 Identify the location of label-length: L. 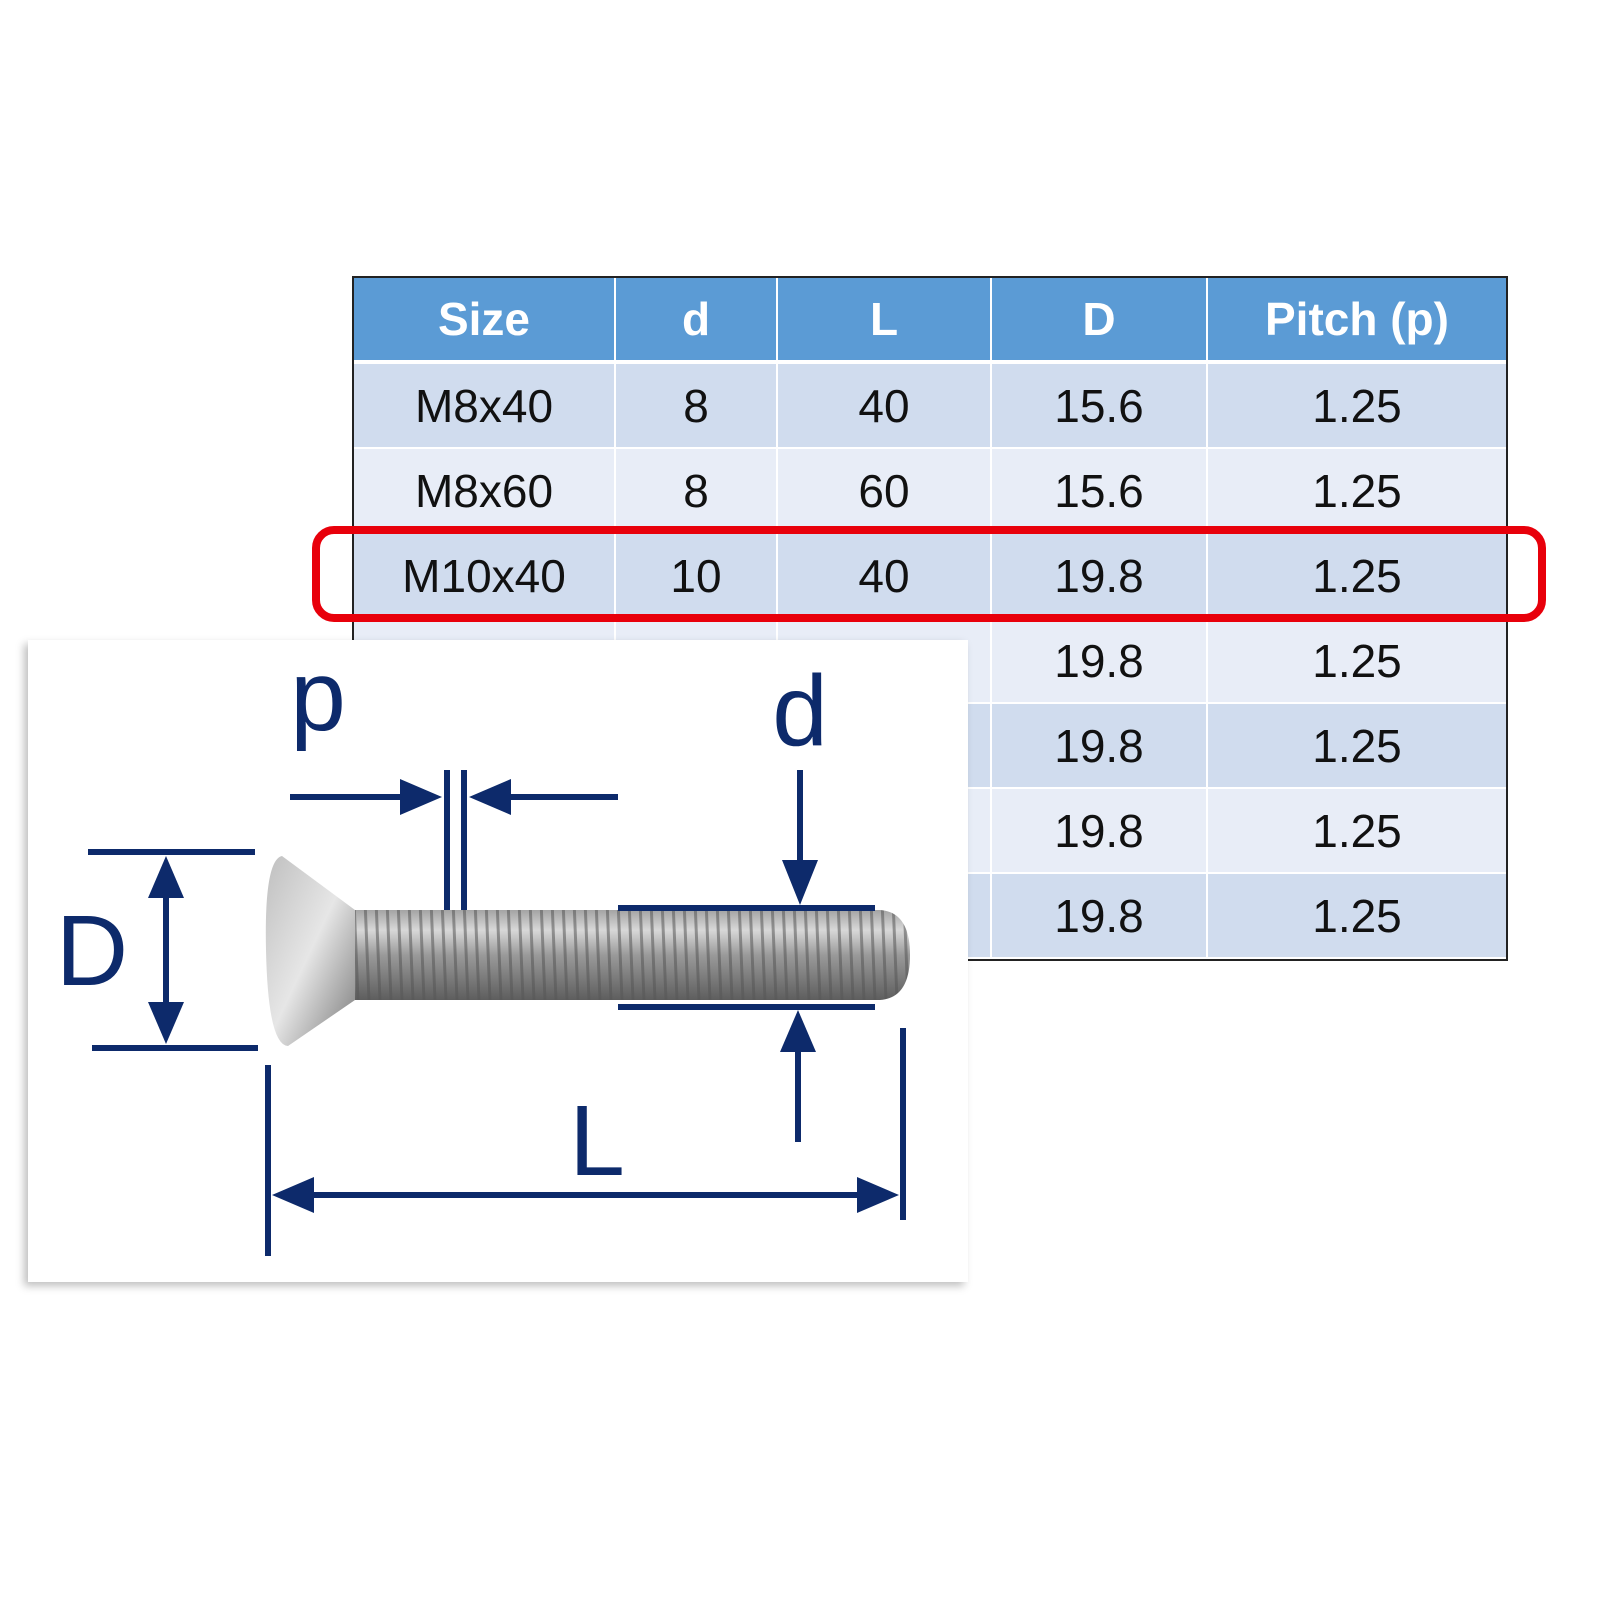
(597, 1141).